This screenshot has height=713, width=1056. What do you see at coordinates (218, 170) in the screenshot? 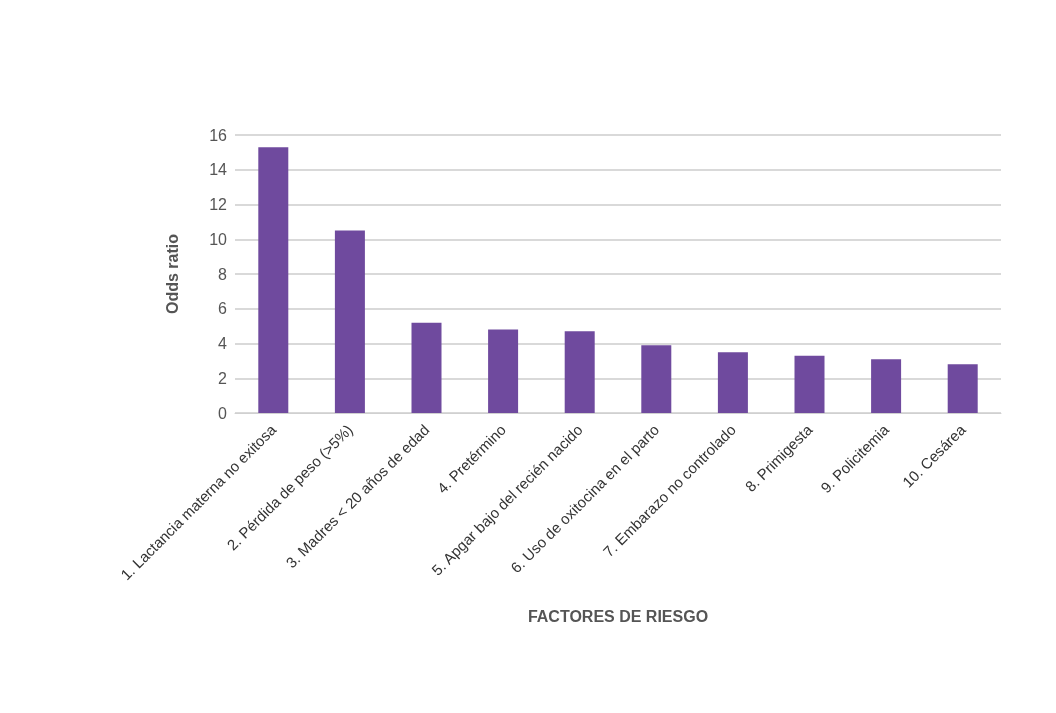
I see `y-tick-label: 14` at bounding box center [218, 170].